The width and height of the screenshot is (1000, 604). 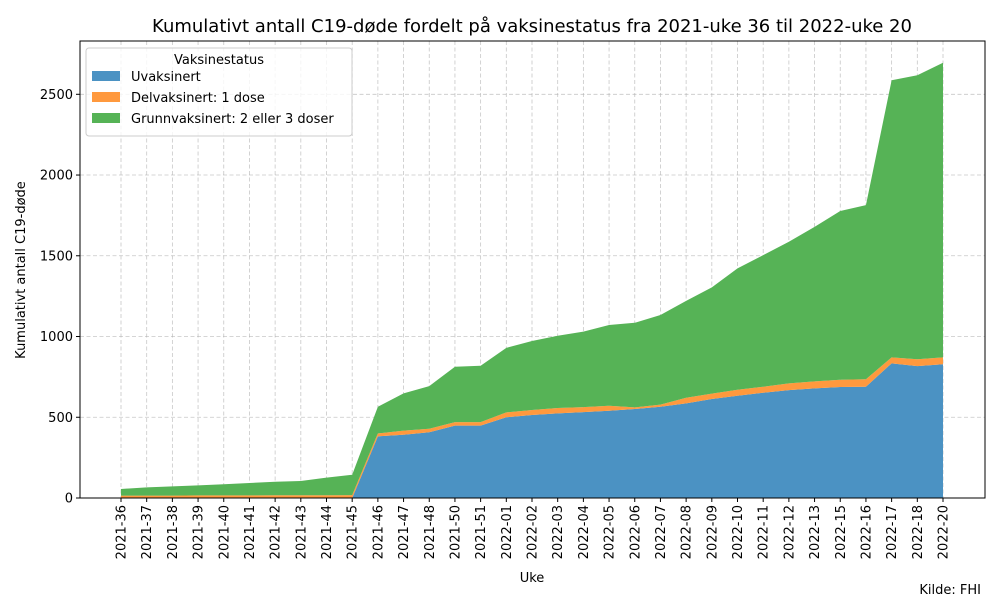 What do you see at coordinates (866, 532) in the screenshot?
I see `x-tick-label: 2022-16` at bounding box center [866, 532].